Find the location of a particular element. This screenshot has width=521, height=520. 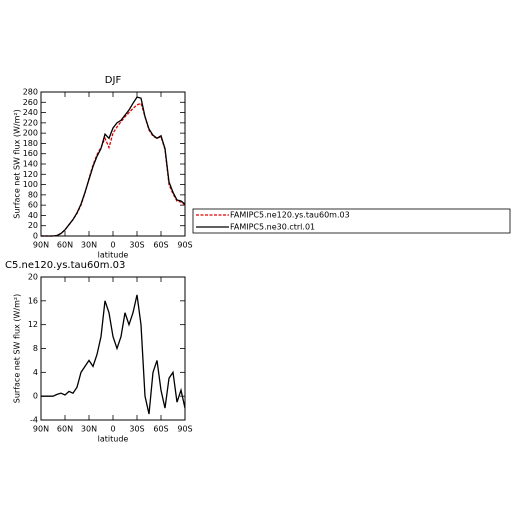

legend-box is located at coordinates (351, 221).